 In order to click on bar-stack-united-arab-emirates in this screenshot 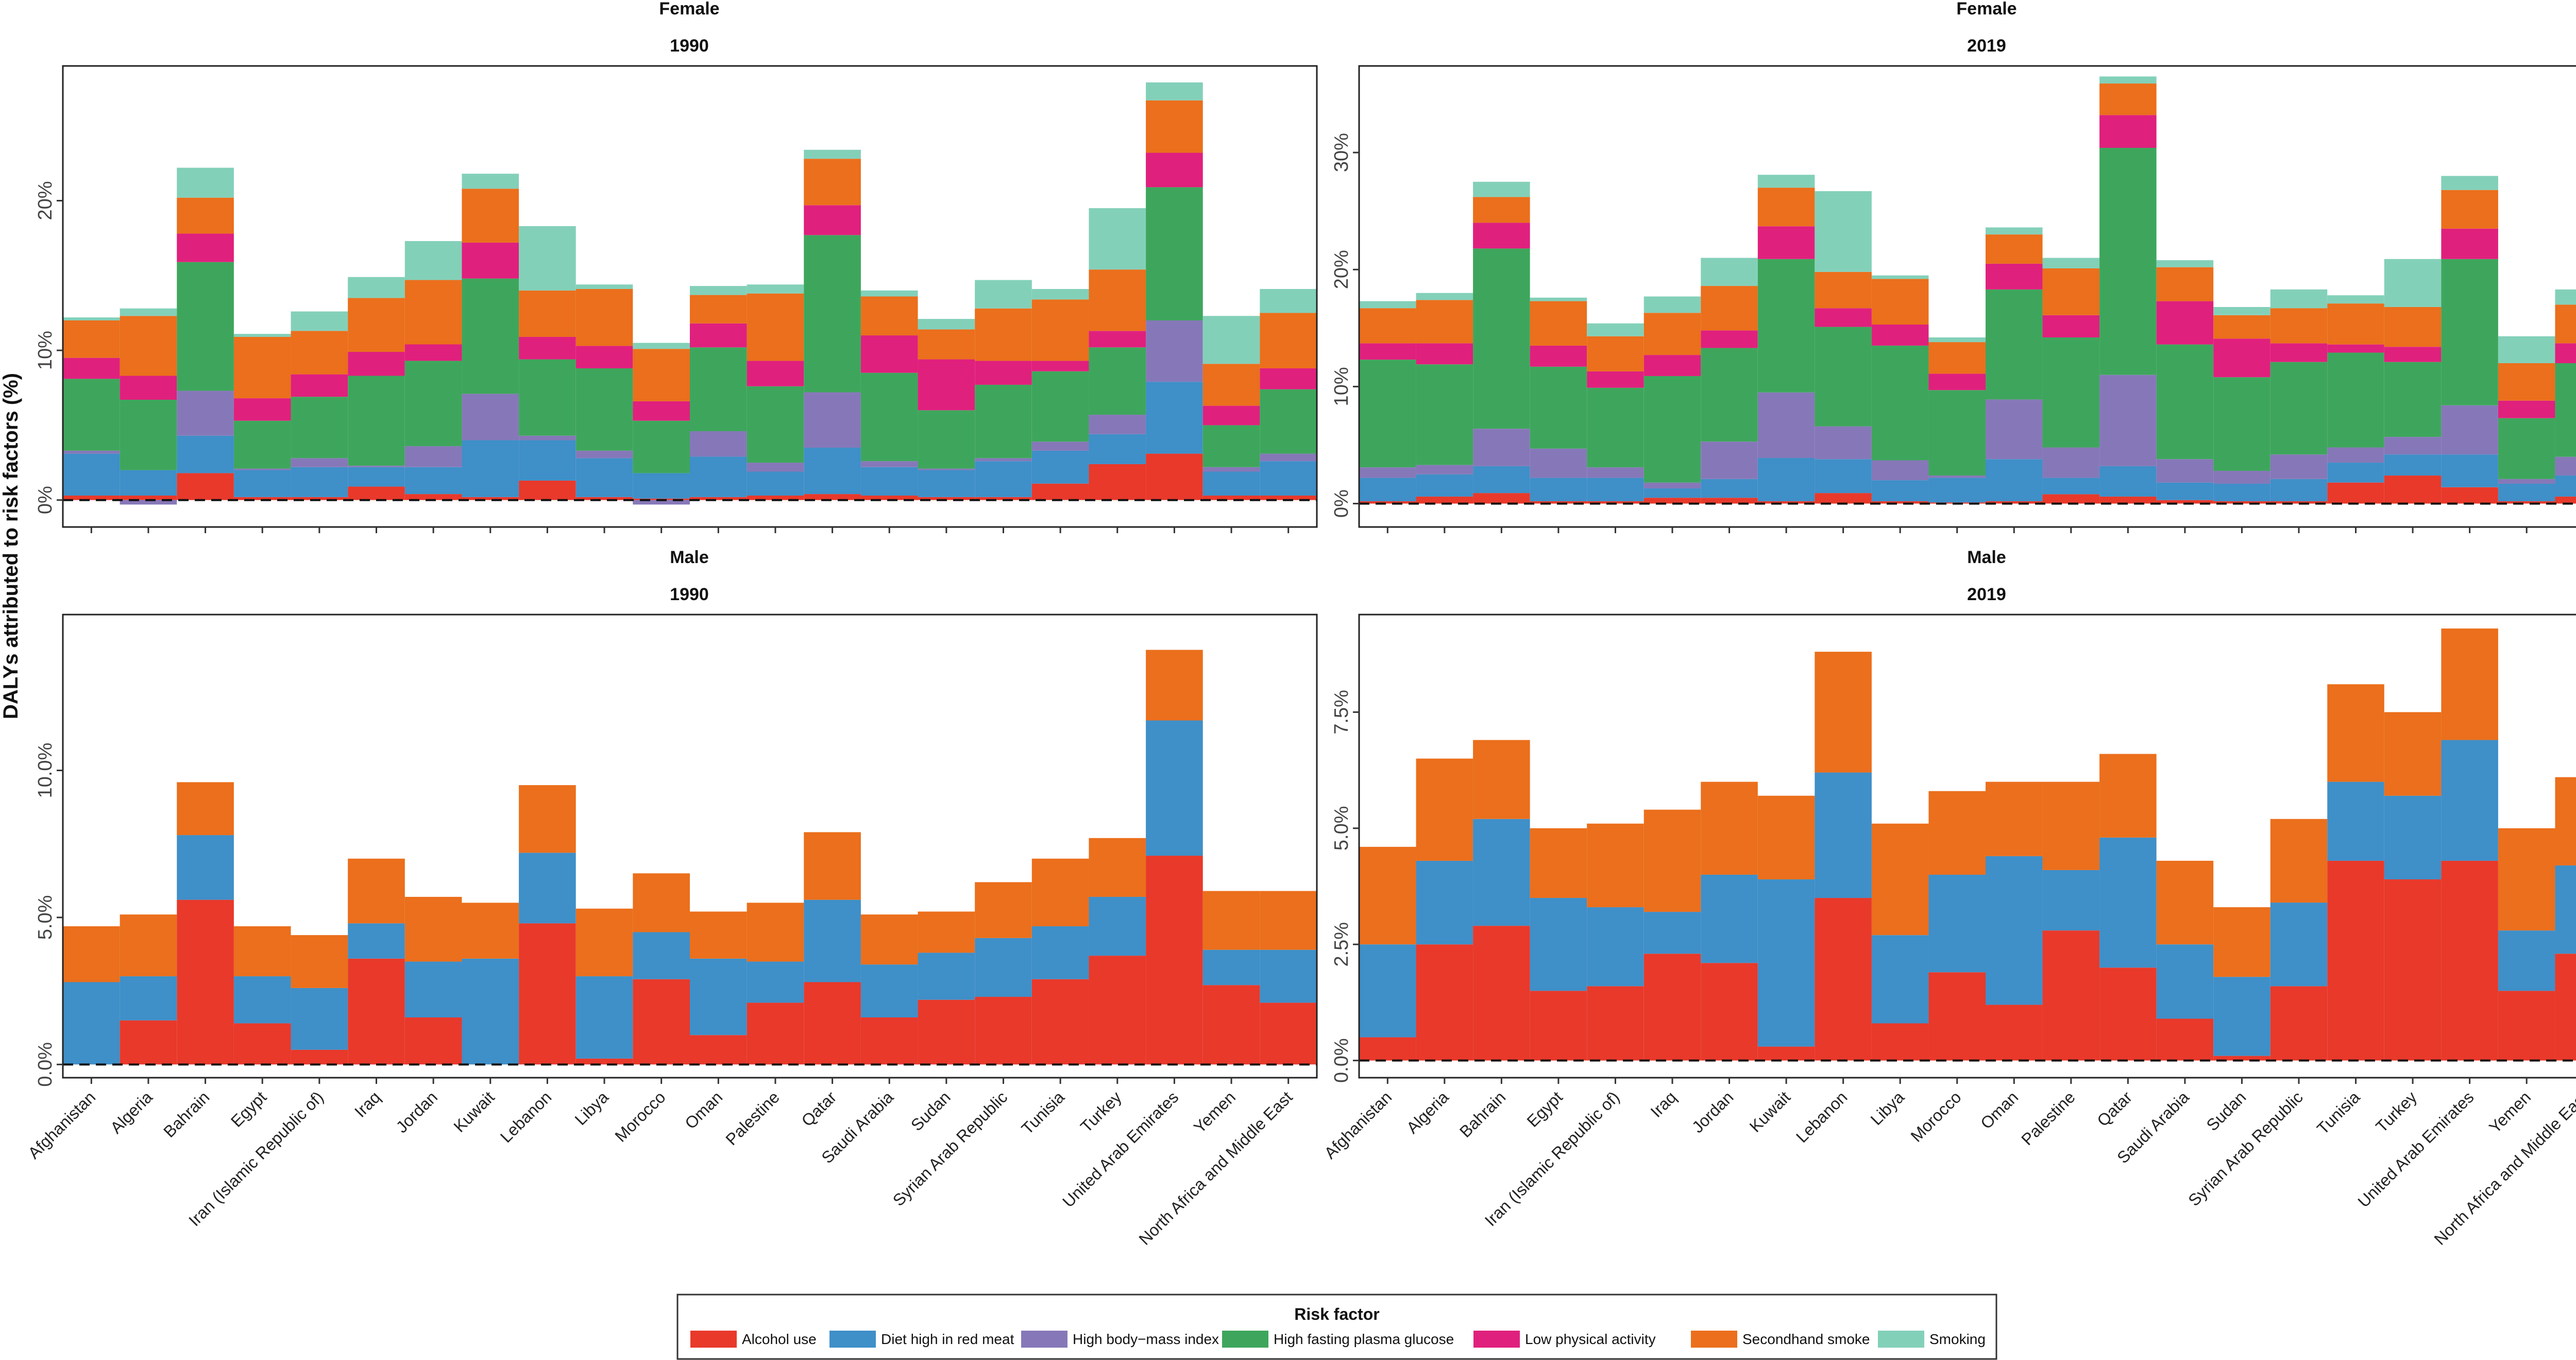, I will do `click(1174, 291)`.